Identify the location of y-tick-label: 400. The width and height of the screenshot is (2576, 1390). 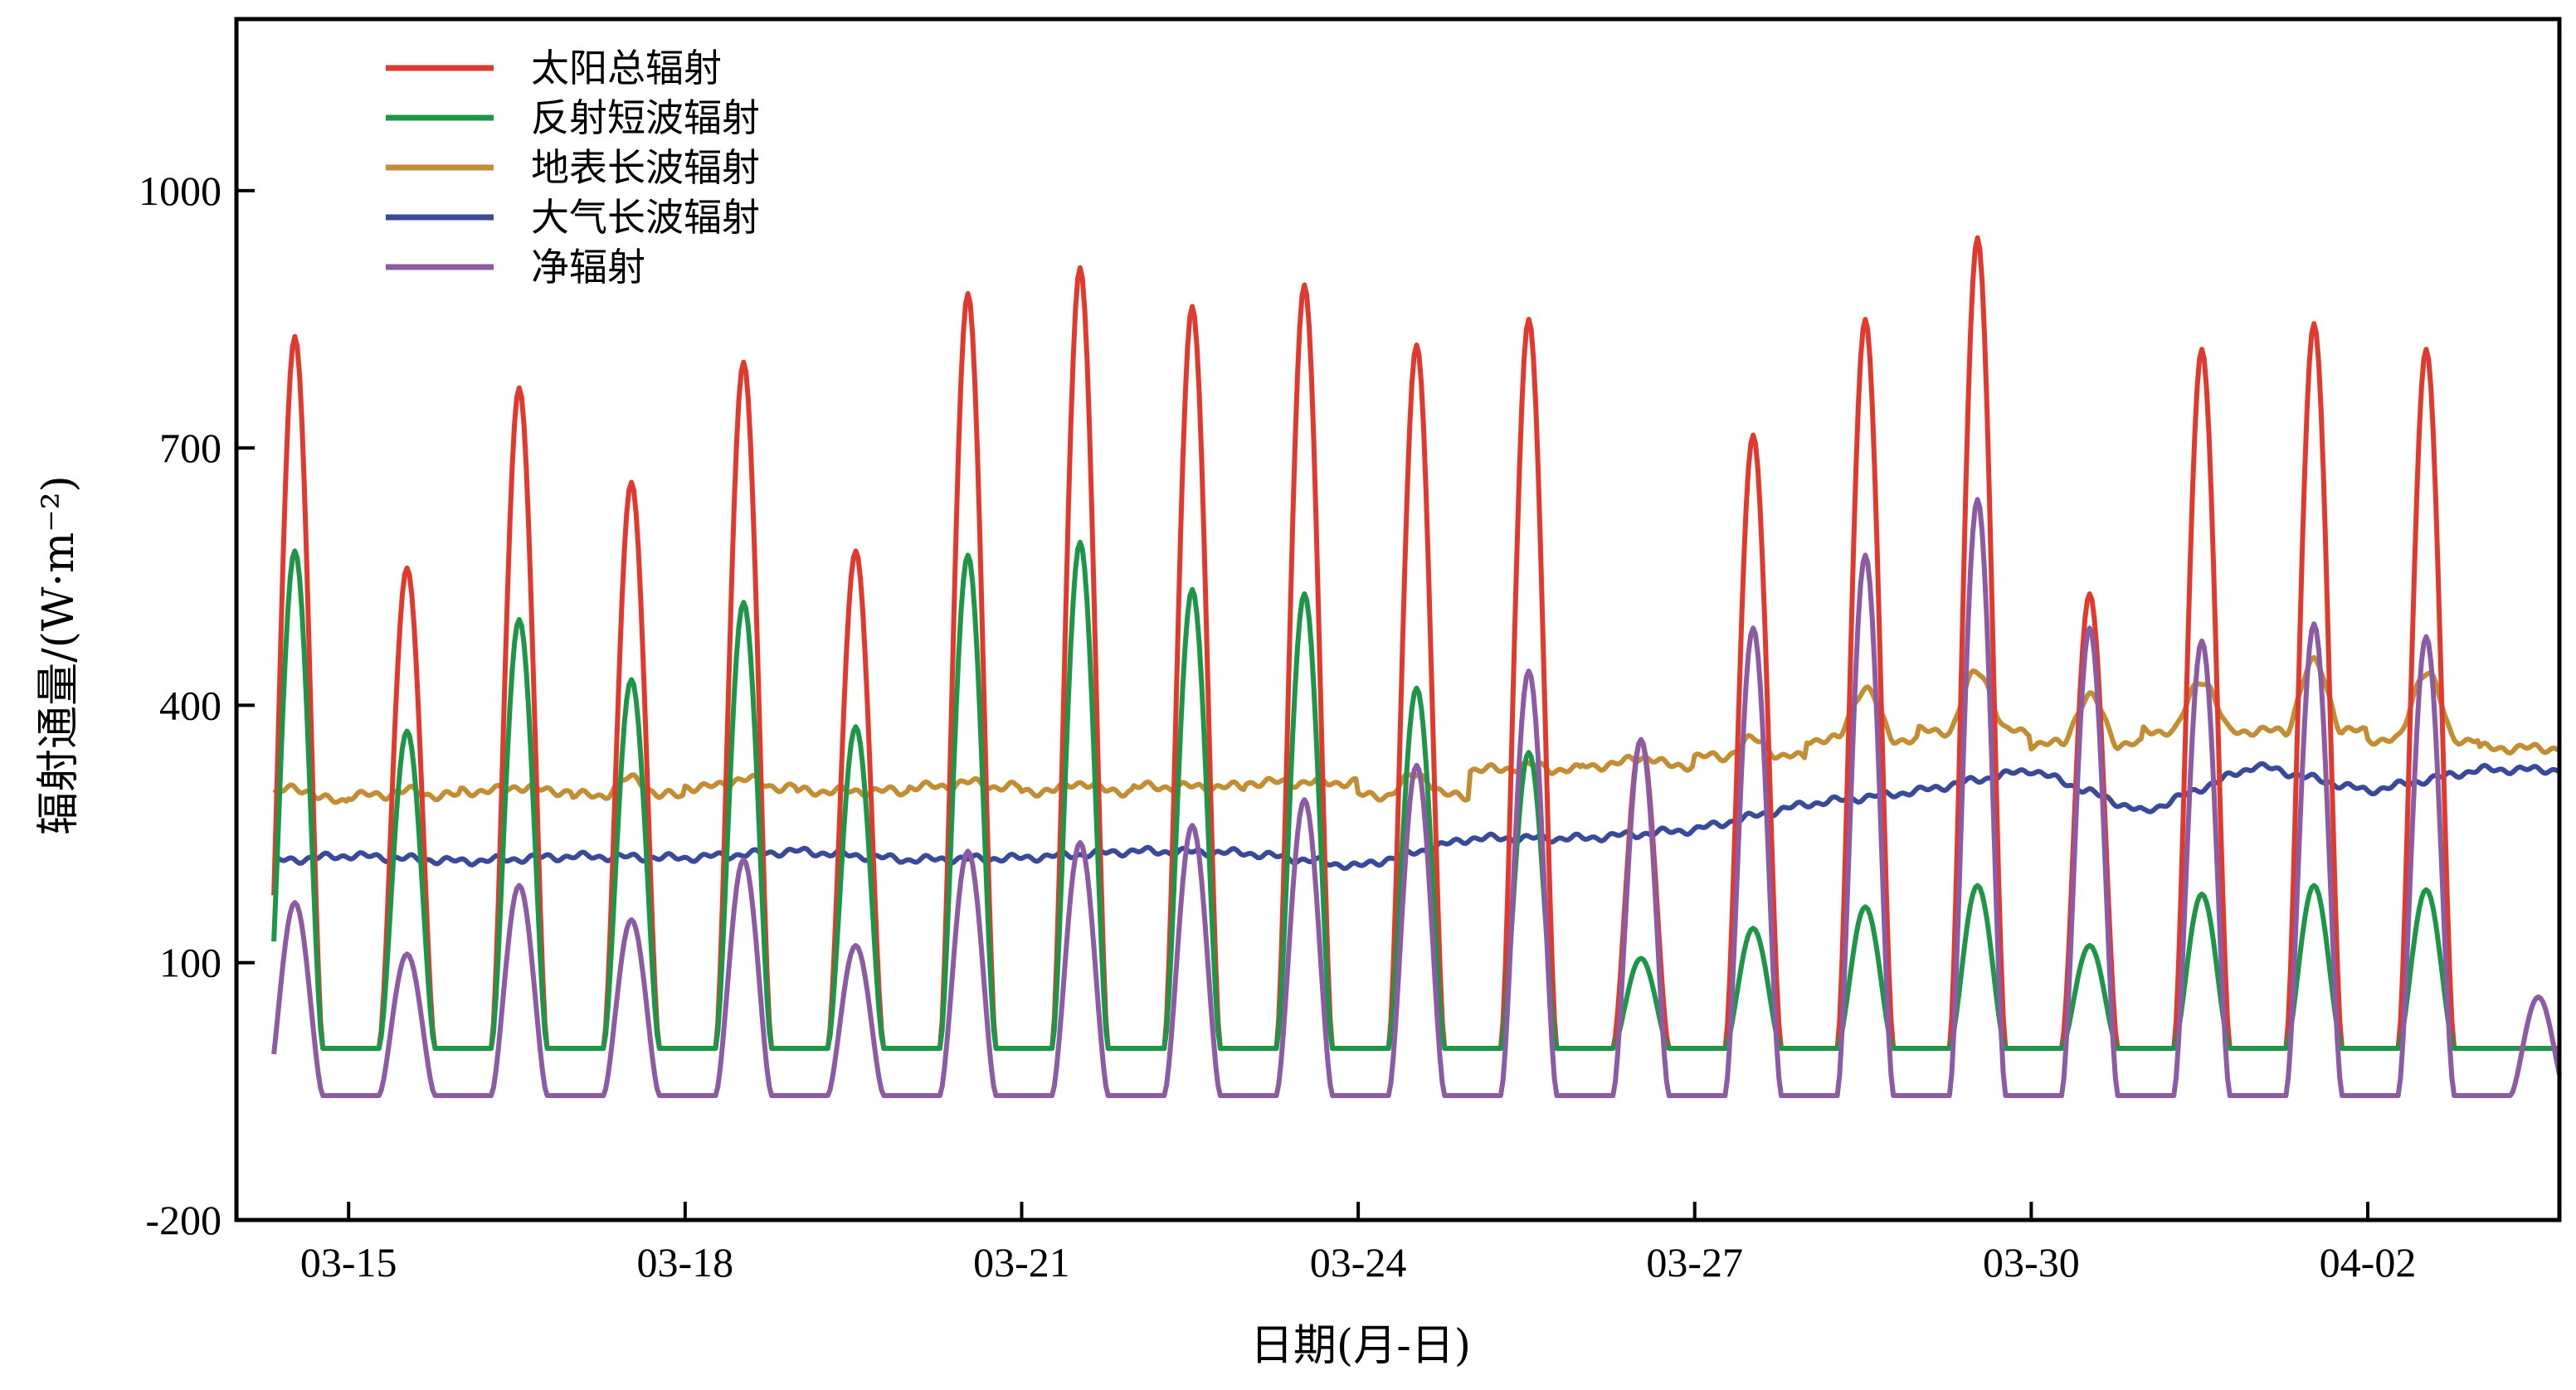
(190, 705).